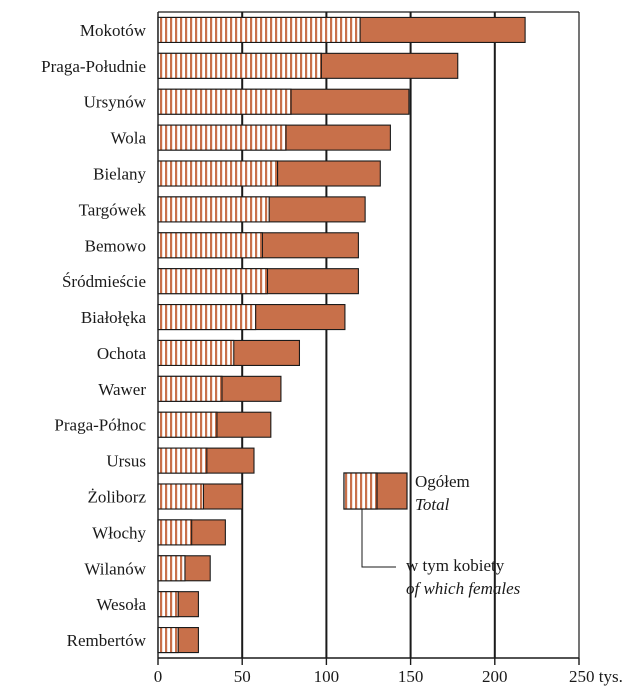 This screenshot has width=635, height=686. What do you see at coordinates (126, 461) in the screenshot?
I see `category-label: Ursus` at bounding box center [126, 461].